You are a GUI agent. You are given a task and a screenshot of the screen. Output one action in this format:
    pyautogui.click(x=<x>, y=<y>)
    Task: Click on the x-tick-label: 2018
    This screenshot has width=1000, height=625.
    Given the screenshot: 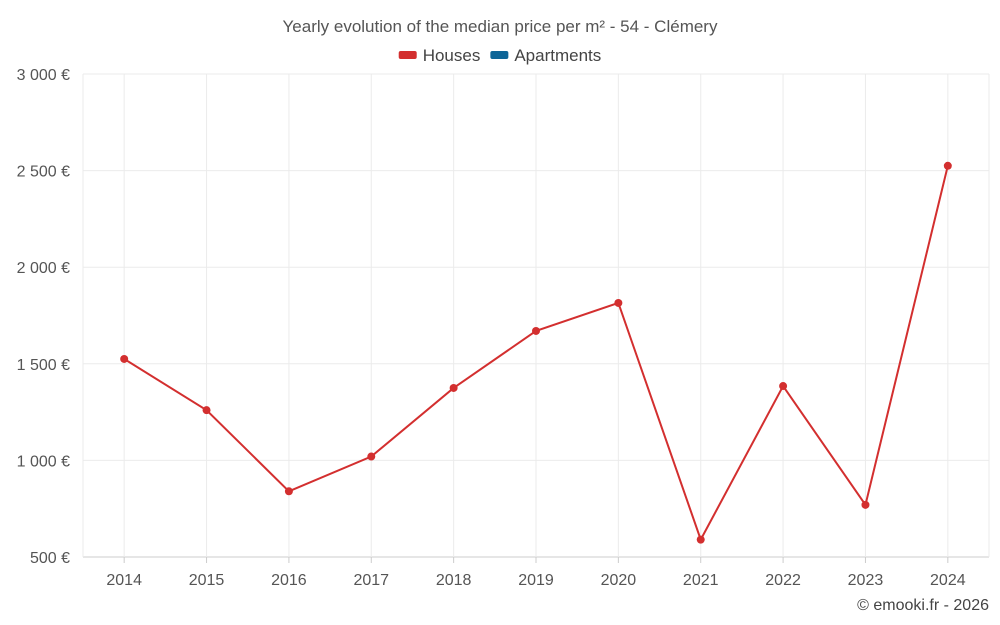 What is the action you would take?
    pyautogui.click(x=454, y=580)
    